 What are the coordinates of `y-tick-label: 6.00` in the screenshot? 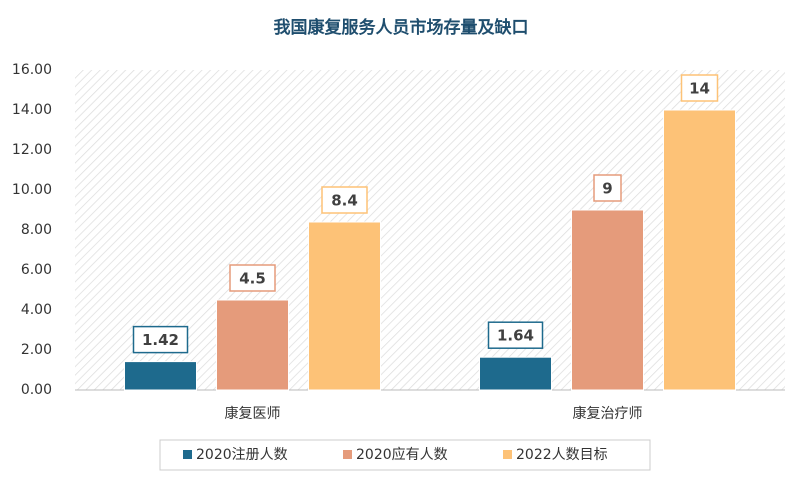 It's located at (36, 270).